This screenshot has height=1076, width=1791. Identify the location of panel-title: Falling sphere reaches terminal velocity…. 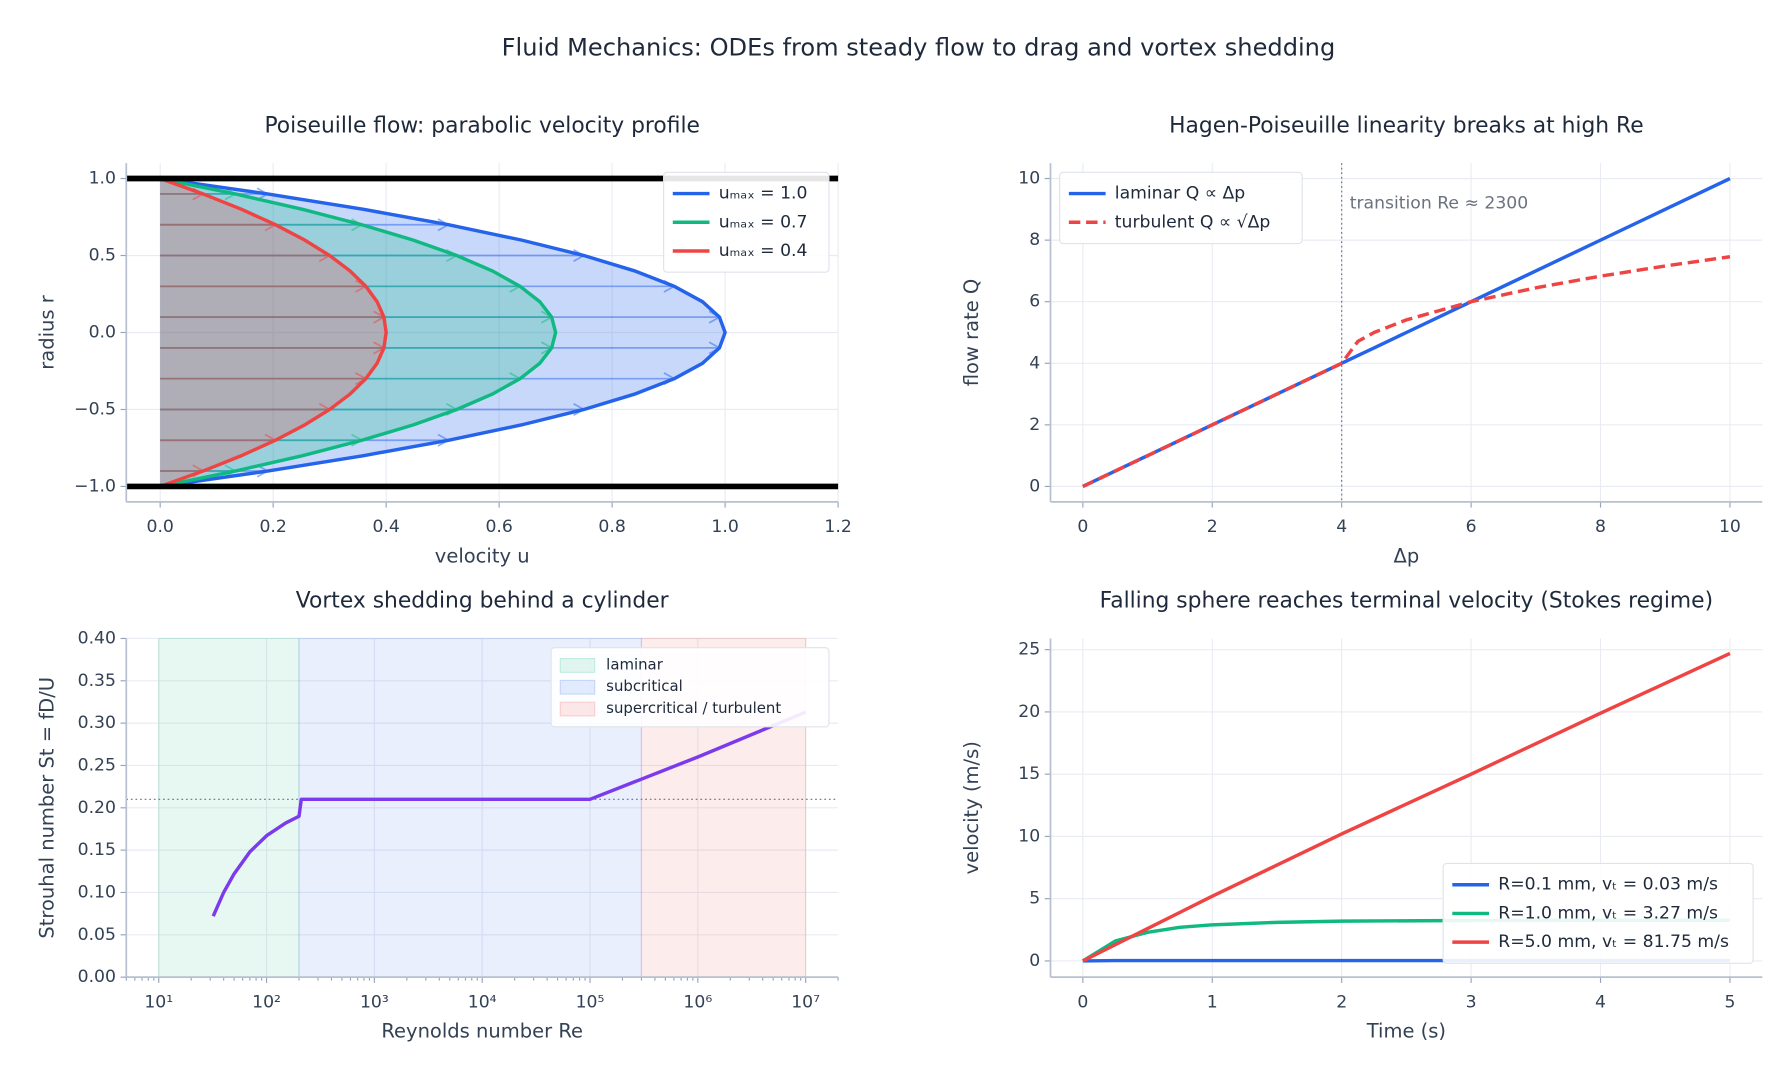
(1406, 601).